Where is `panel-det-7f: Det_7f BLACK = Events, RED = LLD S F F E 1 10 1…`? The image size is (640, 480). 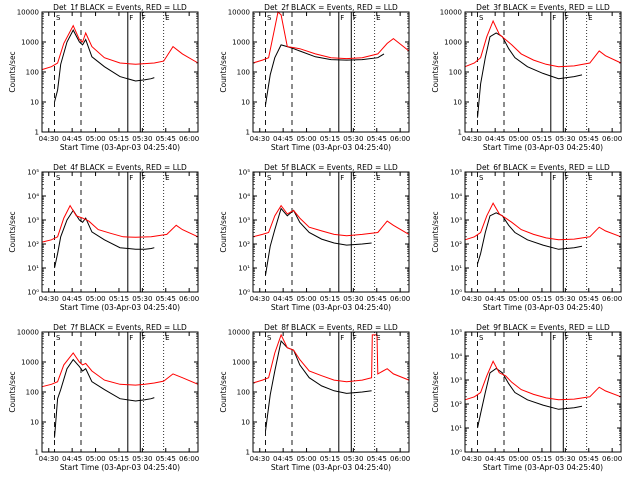 panel-det-7f: Det_7f BLACK = Events, RED = LLD S F F E 1 10 1… is located at coordinates (103, 397).